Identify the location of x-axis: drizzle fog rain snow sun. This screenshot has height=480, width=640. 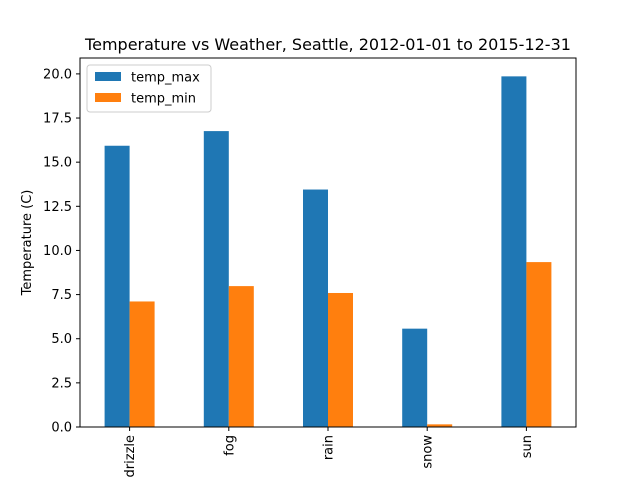
(329, 452).